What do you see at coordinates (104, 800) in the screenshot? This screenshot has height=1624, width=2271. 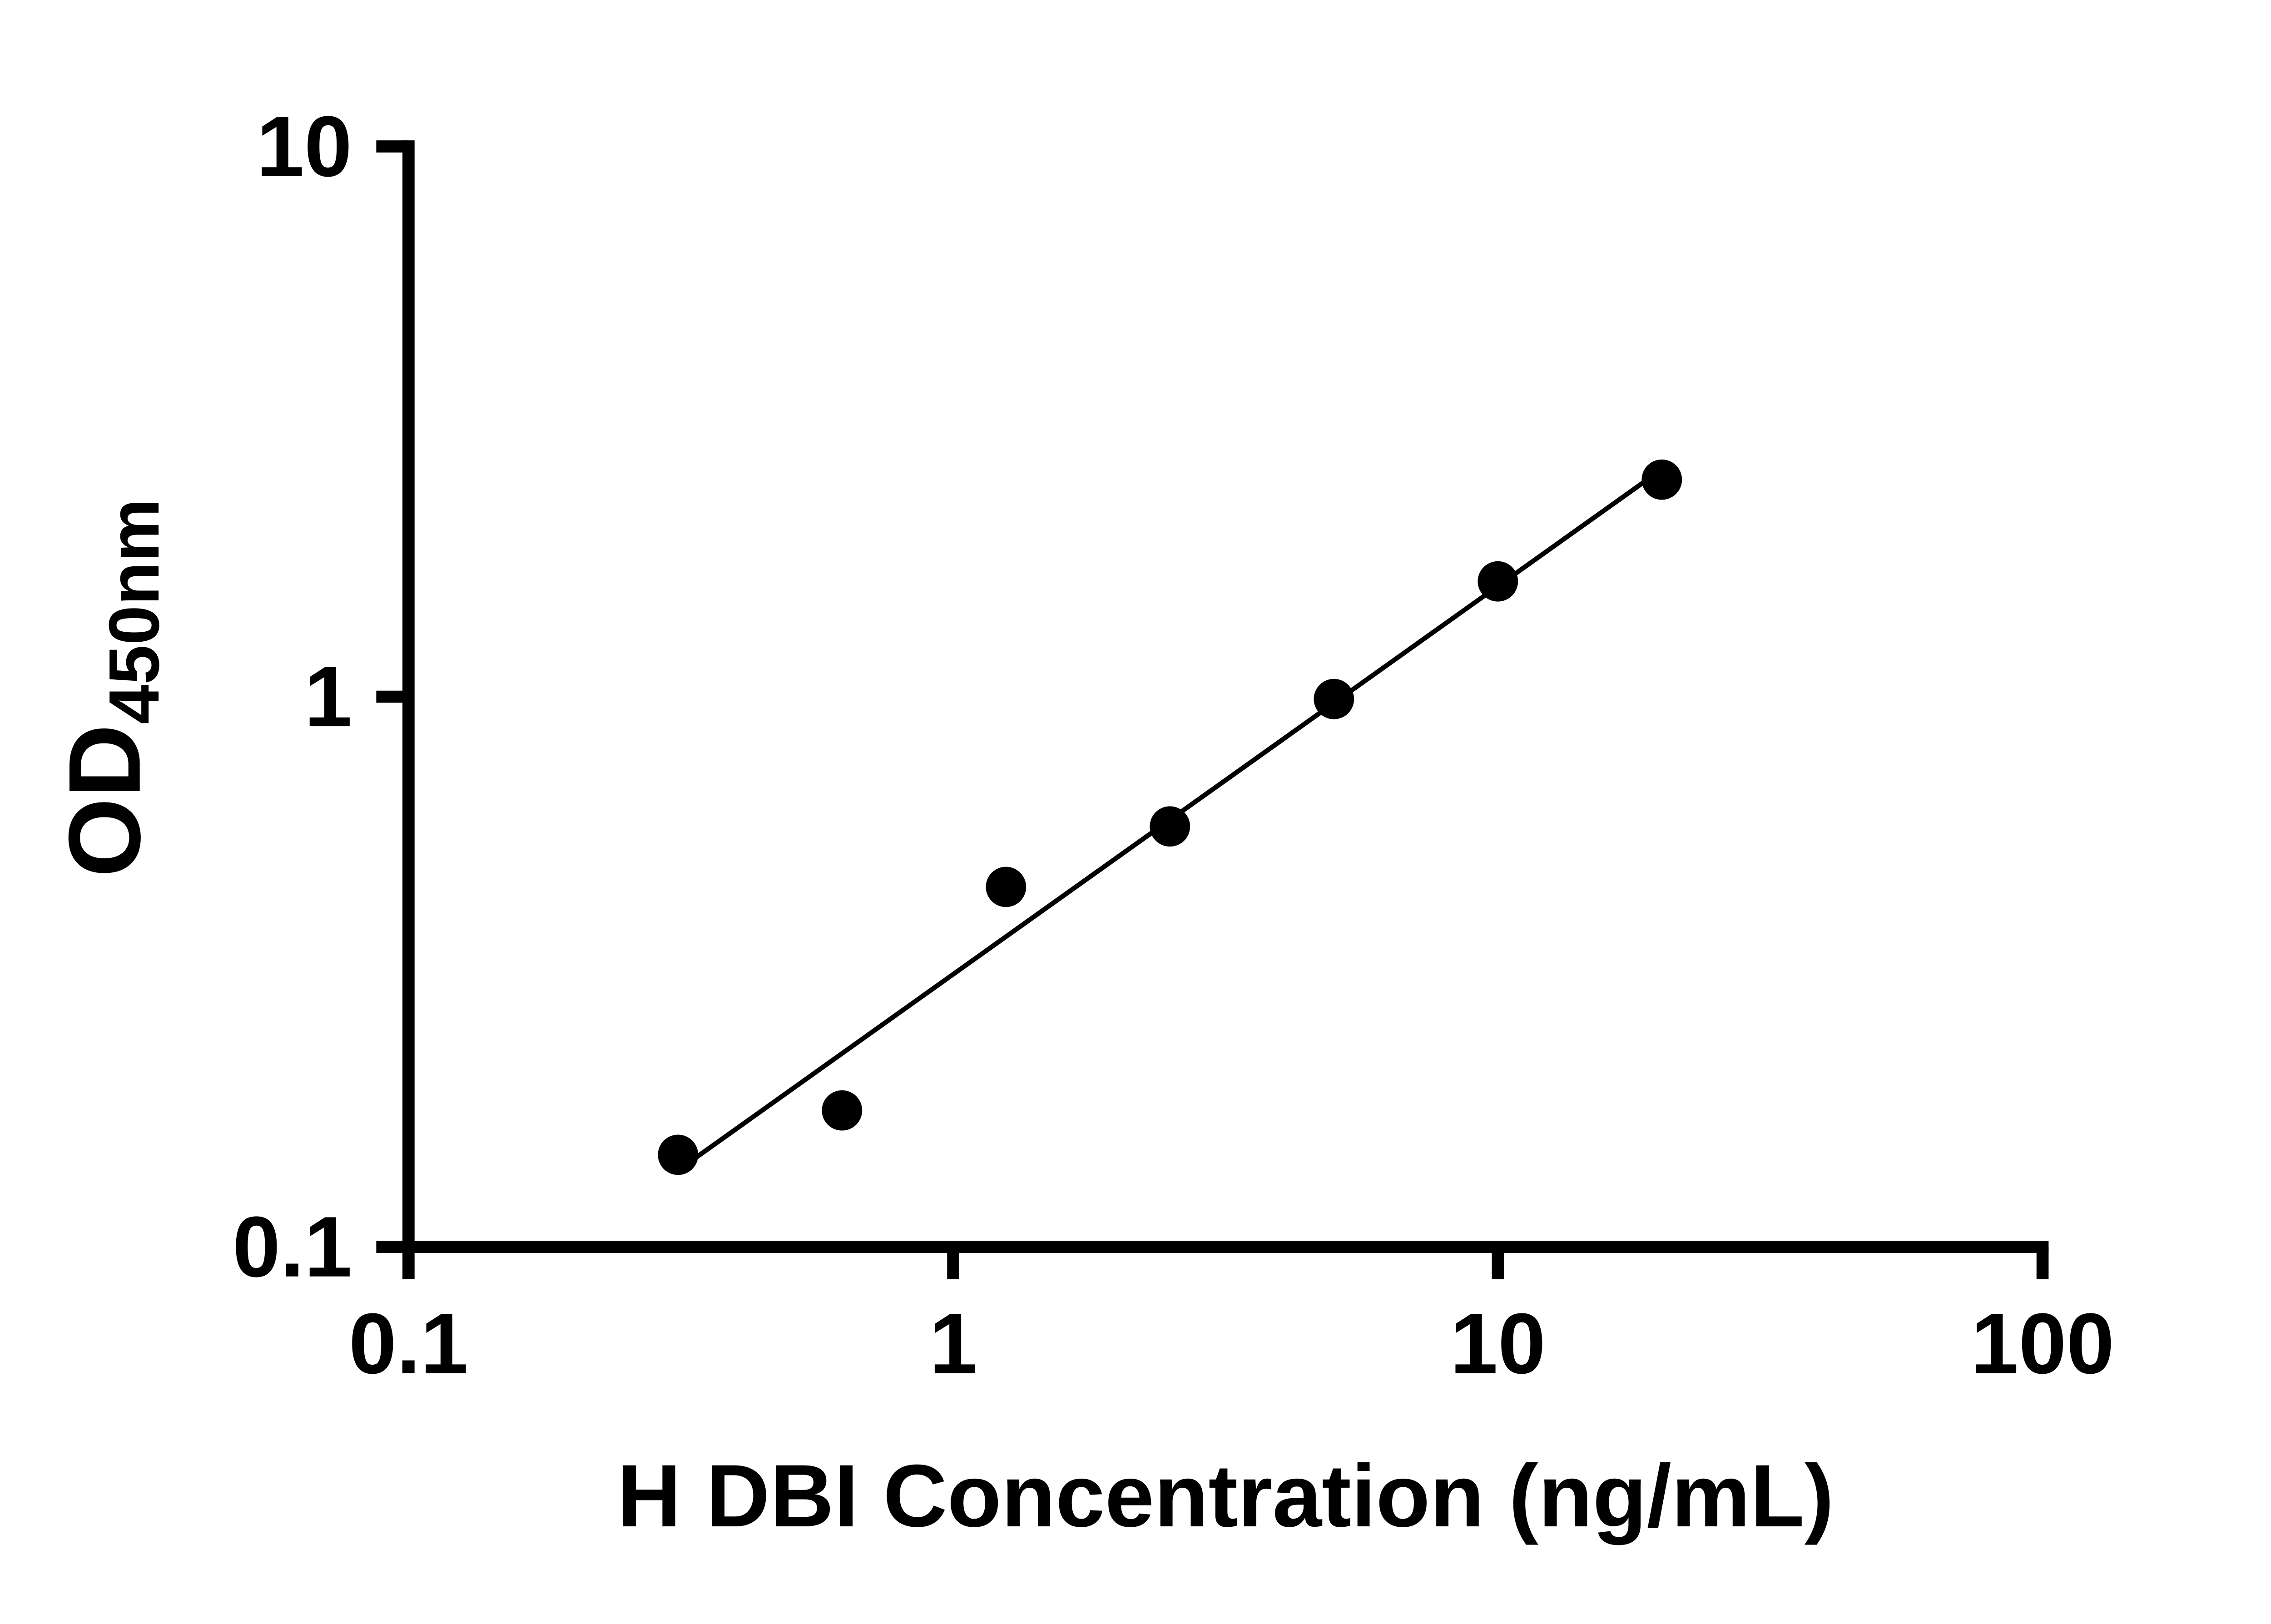 I see `y-axis-title-main: OD` at bounding box center [104, 800].